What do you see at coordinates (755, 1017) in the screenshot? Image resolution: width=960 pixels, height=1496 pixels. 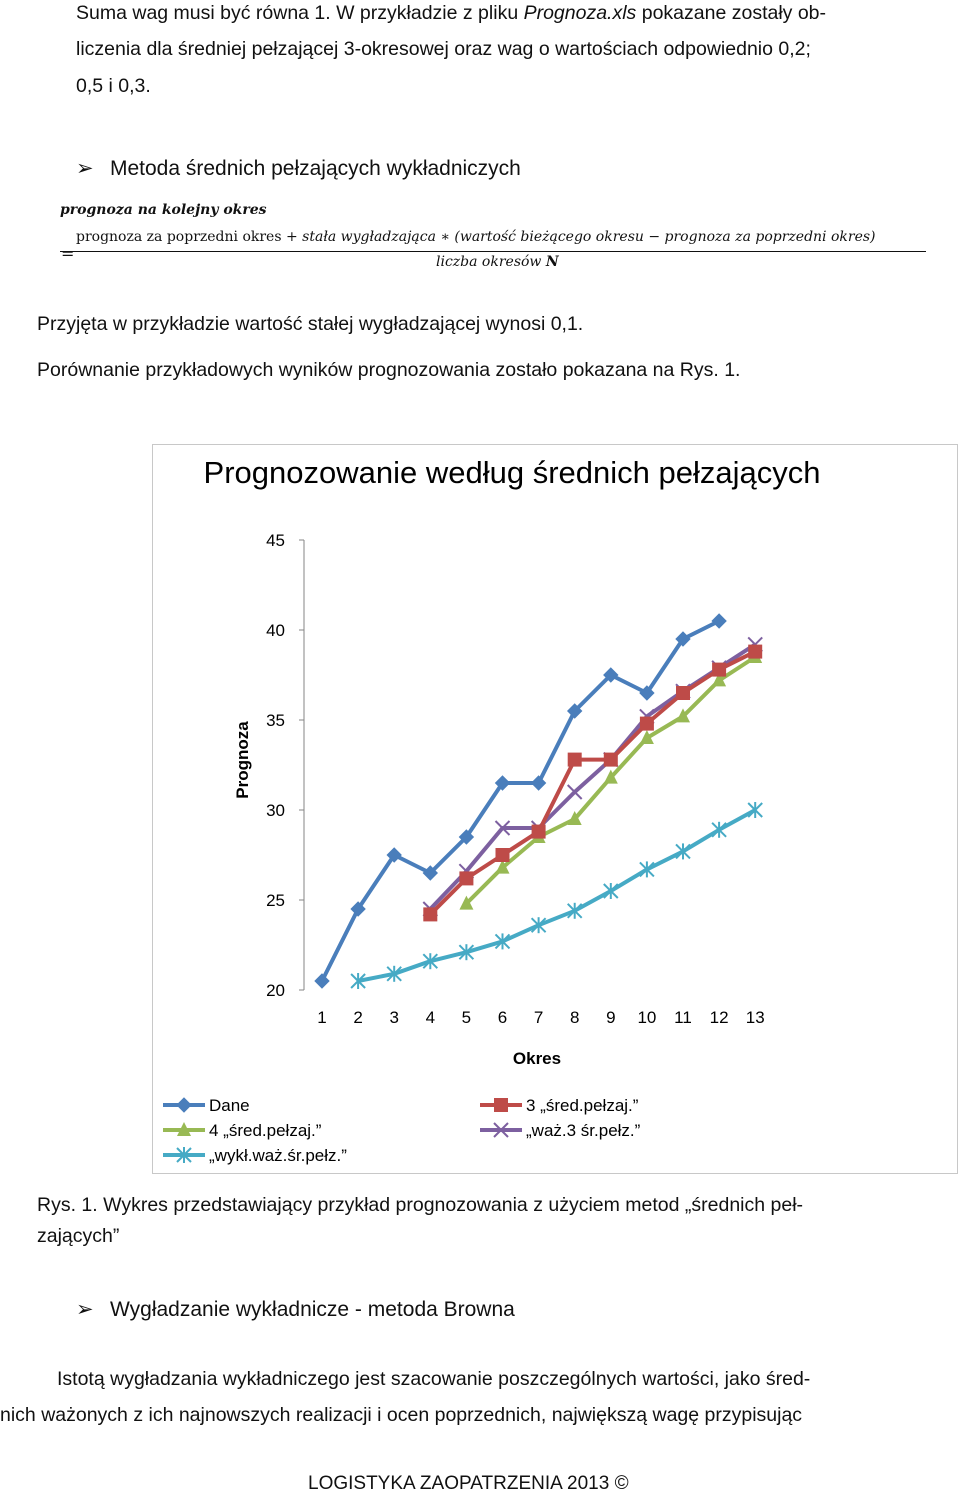 I see `x-tick-label: 13` at bounding box center [755, 1017].